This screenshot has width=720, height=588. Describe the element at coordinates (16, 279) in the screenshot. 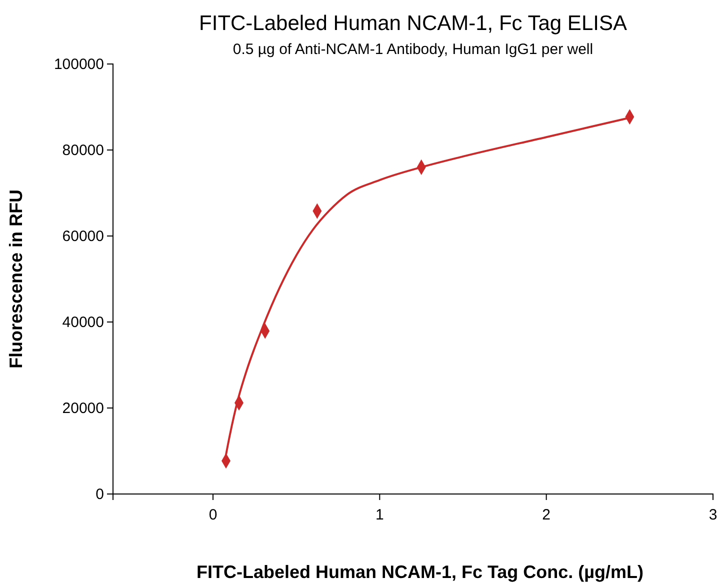

I see `y-axis-title: Fluorescence in RFU` at that location.